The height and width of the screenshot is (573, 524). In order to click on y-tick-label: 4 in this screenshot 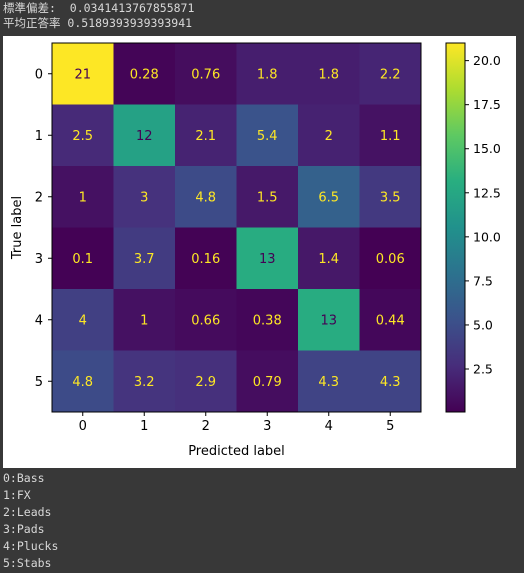, I will do `click(39, 320)`.